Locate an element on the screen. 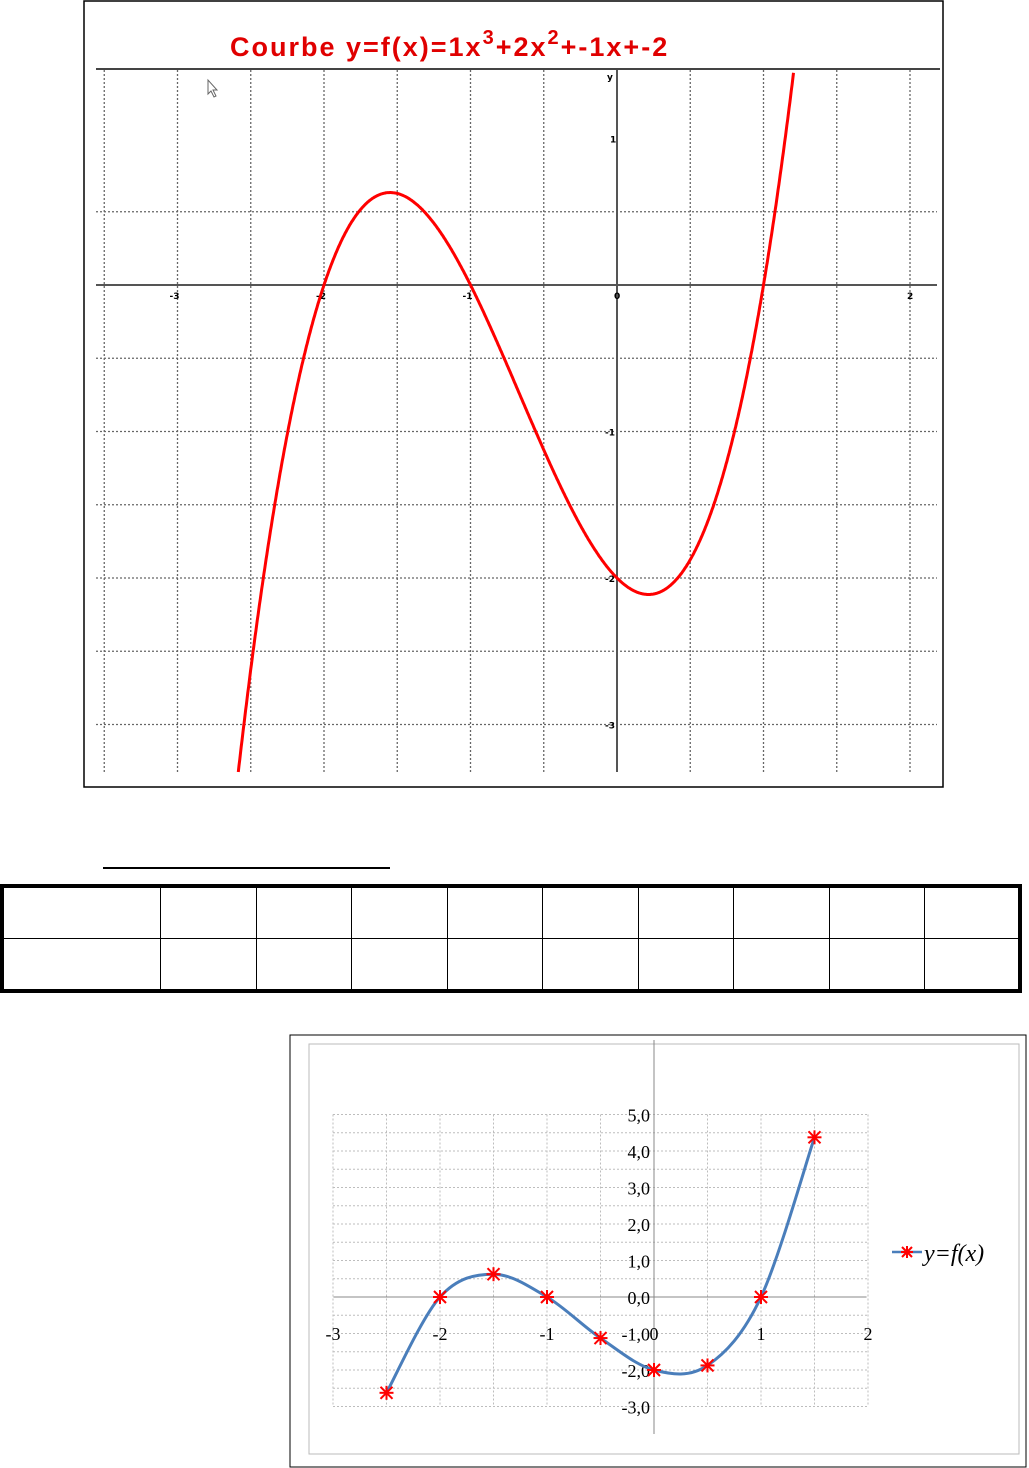  top-x-tick-label: 0 is located at coordinates (617, 297).